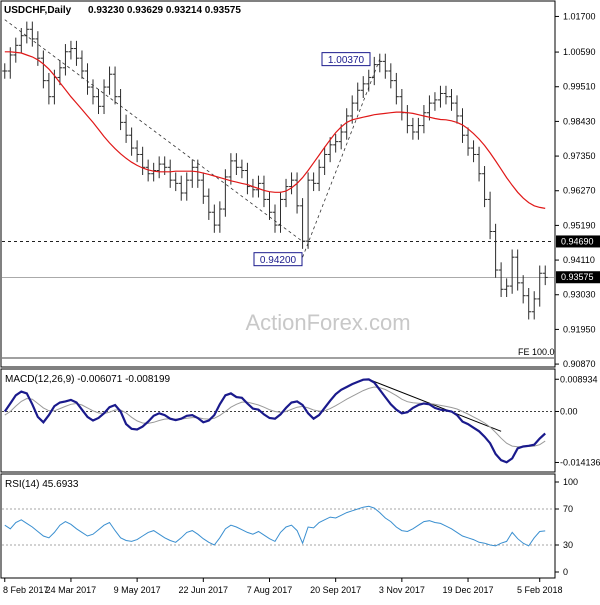  I want to click on price-y-tick-label: 1.01700, so click(579, 16).